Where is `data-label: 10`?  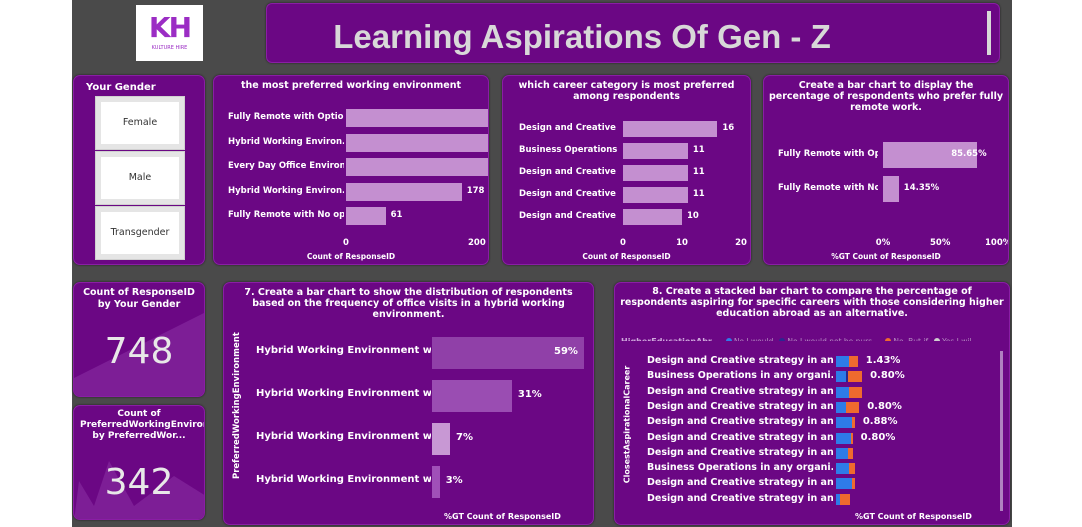 data-label: 10 is located at coordinates (693, 216).